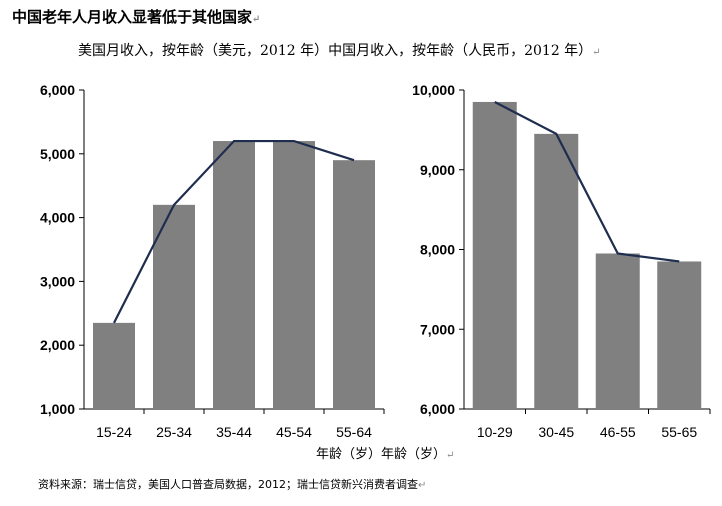 The width and height of the screenshot is (722, 506). I want to click on us-x-tick-label: 55-64, so click(354, 432).